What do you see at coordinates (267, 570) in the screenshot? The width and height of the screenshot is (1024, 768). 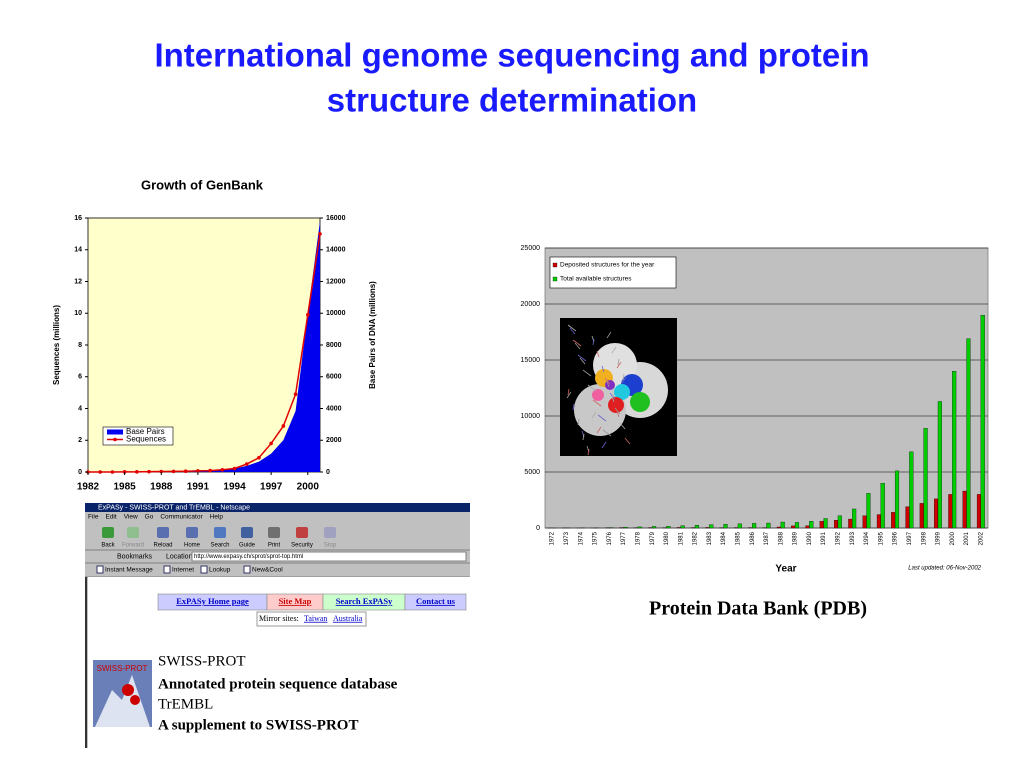 I see `personal-item: New&Cool` at bounding box center [267, 570].